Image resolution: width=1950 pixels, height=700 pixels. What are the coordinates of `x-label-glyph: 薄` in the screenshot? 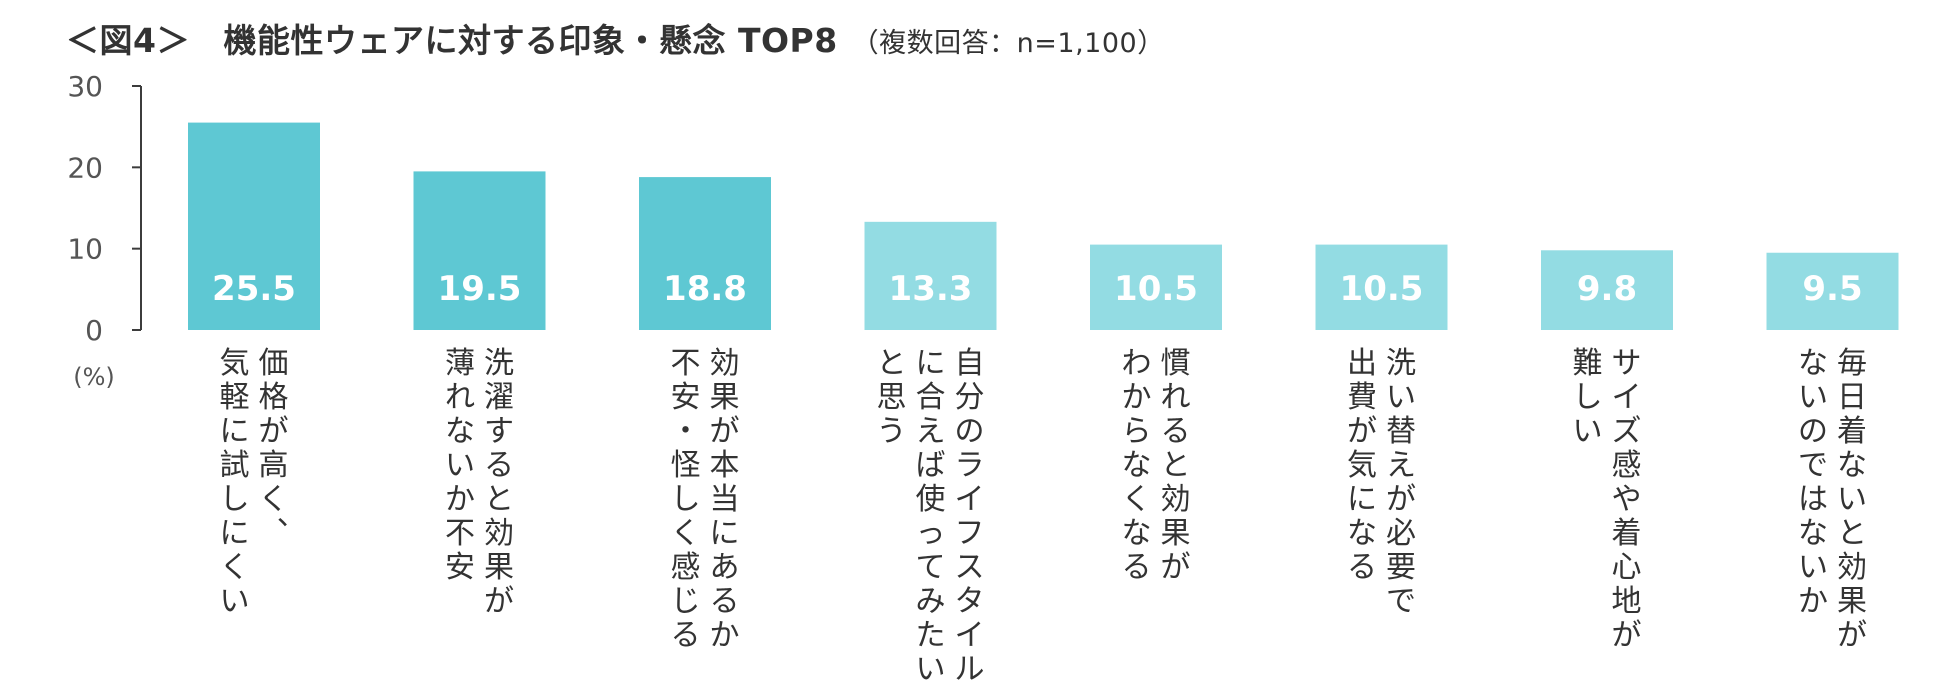 It's located at (460, 363).